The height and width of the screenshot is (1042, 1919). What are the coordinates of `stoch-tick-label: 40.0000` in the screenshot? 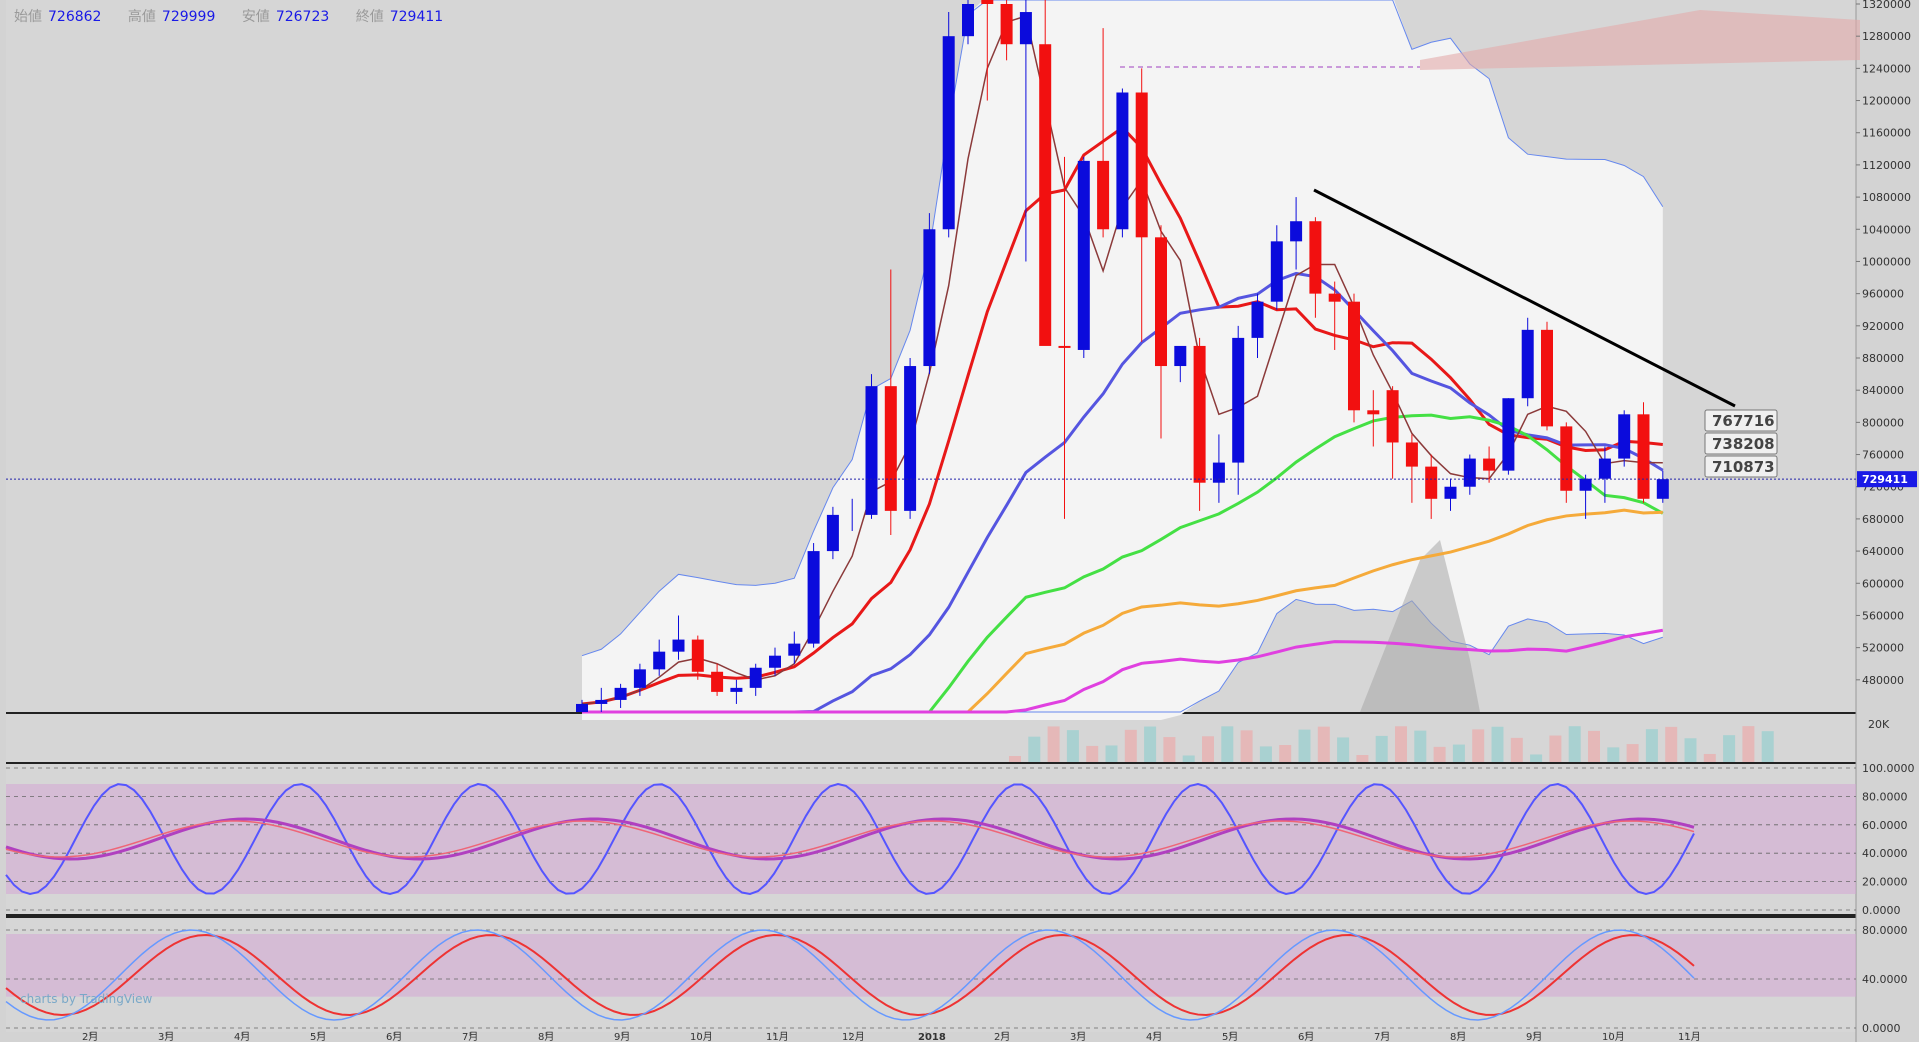 It's located at (1885, 979).